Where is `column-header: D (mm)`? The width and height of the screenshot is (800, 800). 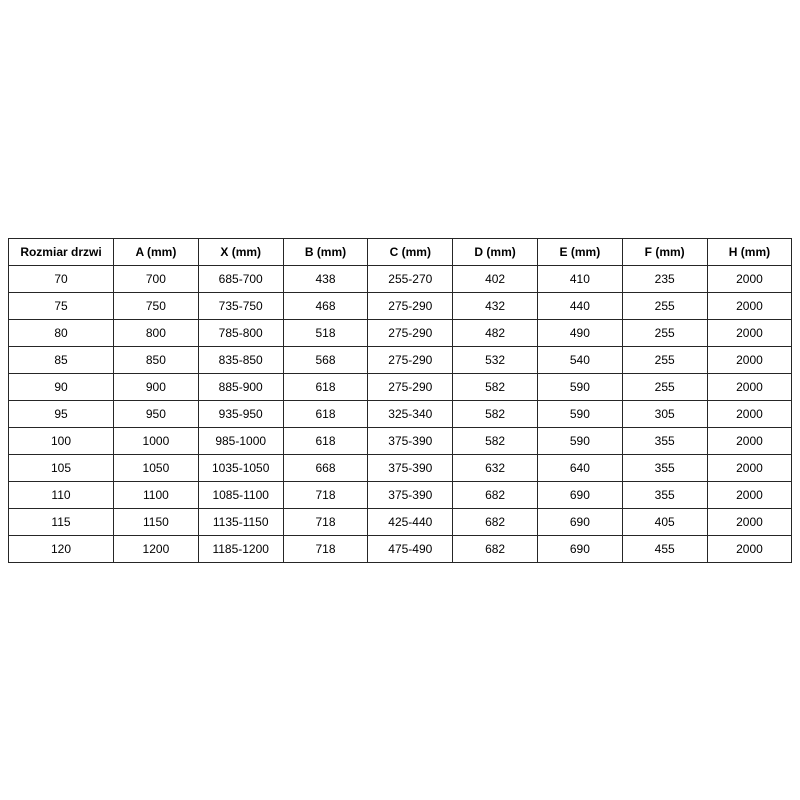
column-header: D (mm) is located at coordinates (495, 252).